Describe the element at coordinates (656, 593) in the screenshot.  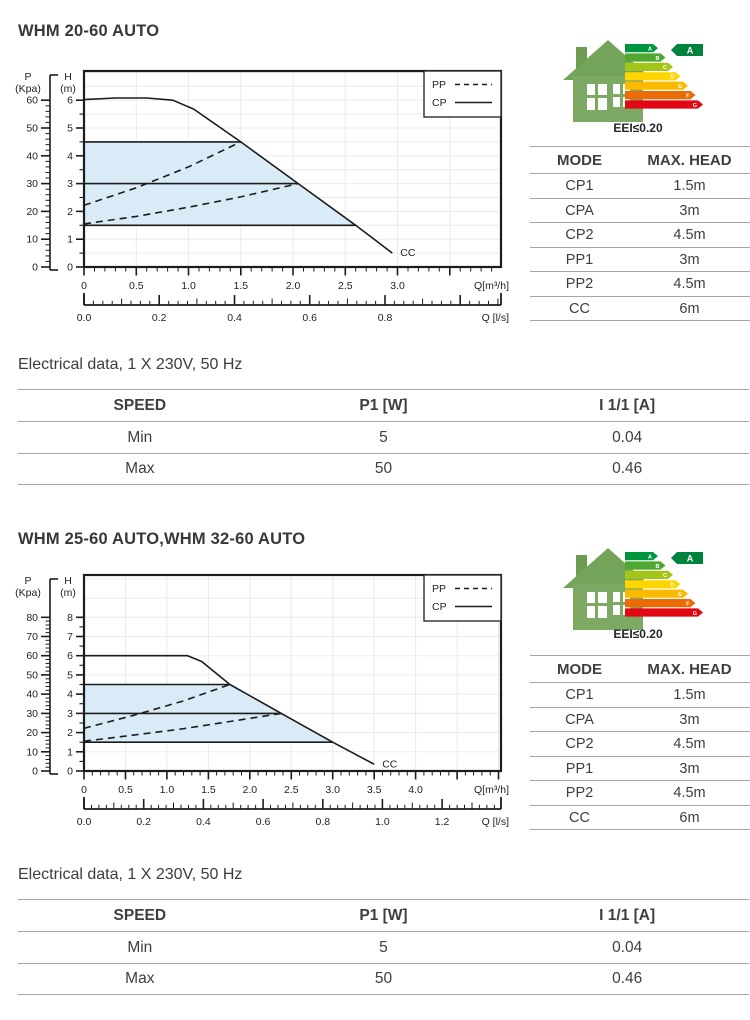
I see `energy-class-arrow-E` at that location.